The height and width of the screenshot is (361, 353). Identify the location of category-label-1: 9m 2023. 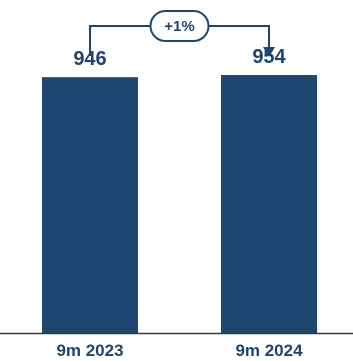
(89, 350).